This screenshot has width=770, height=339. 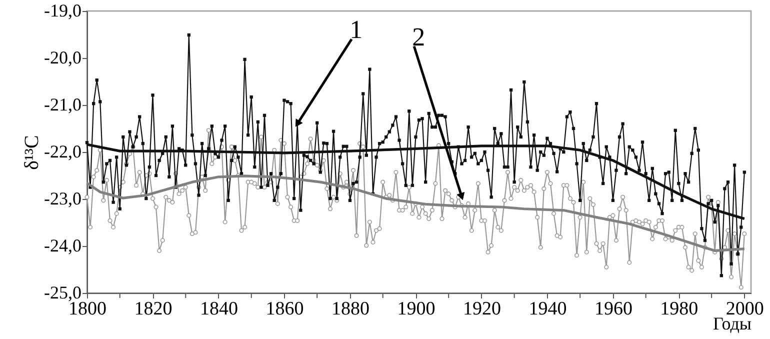 What do you see at coordinates (356, 29) in the screenshot?
I see `annotation: 1` at bounding box center [356, 29].